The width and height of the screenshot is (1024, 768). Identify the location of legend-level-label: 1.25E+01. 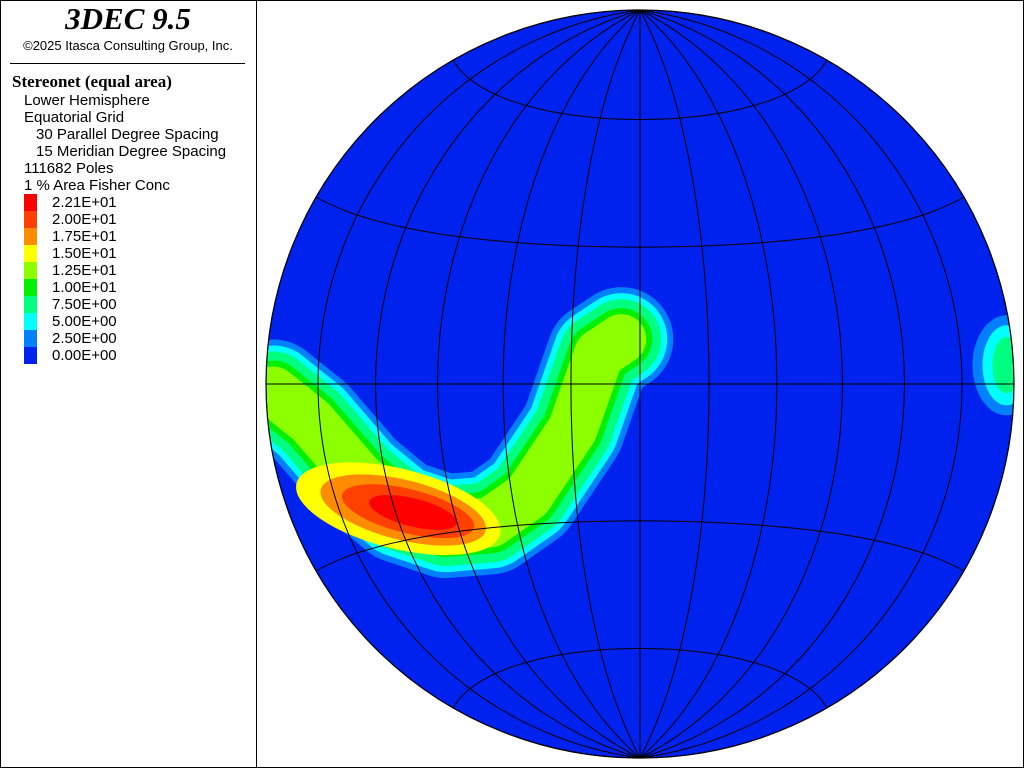
(84, 270).